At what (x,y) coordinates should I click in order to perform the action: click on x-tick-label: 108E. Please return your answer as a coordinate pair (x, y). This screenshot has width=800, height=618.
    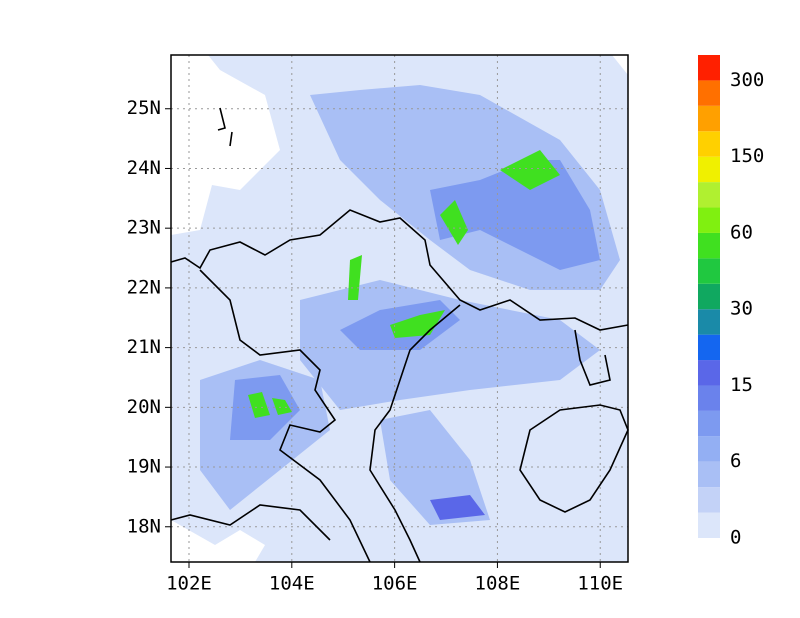
    Looking at the image, I should click on (498, 584).